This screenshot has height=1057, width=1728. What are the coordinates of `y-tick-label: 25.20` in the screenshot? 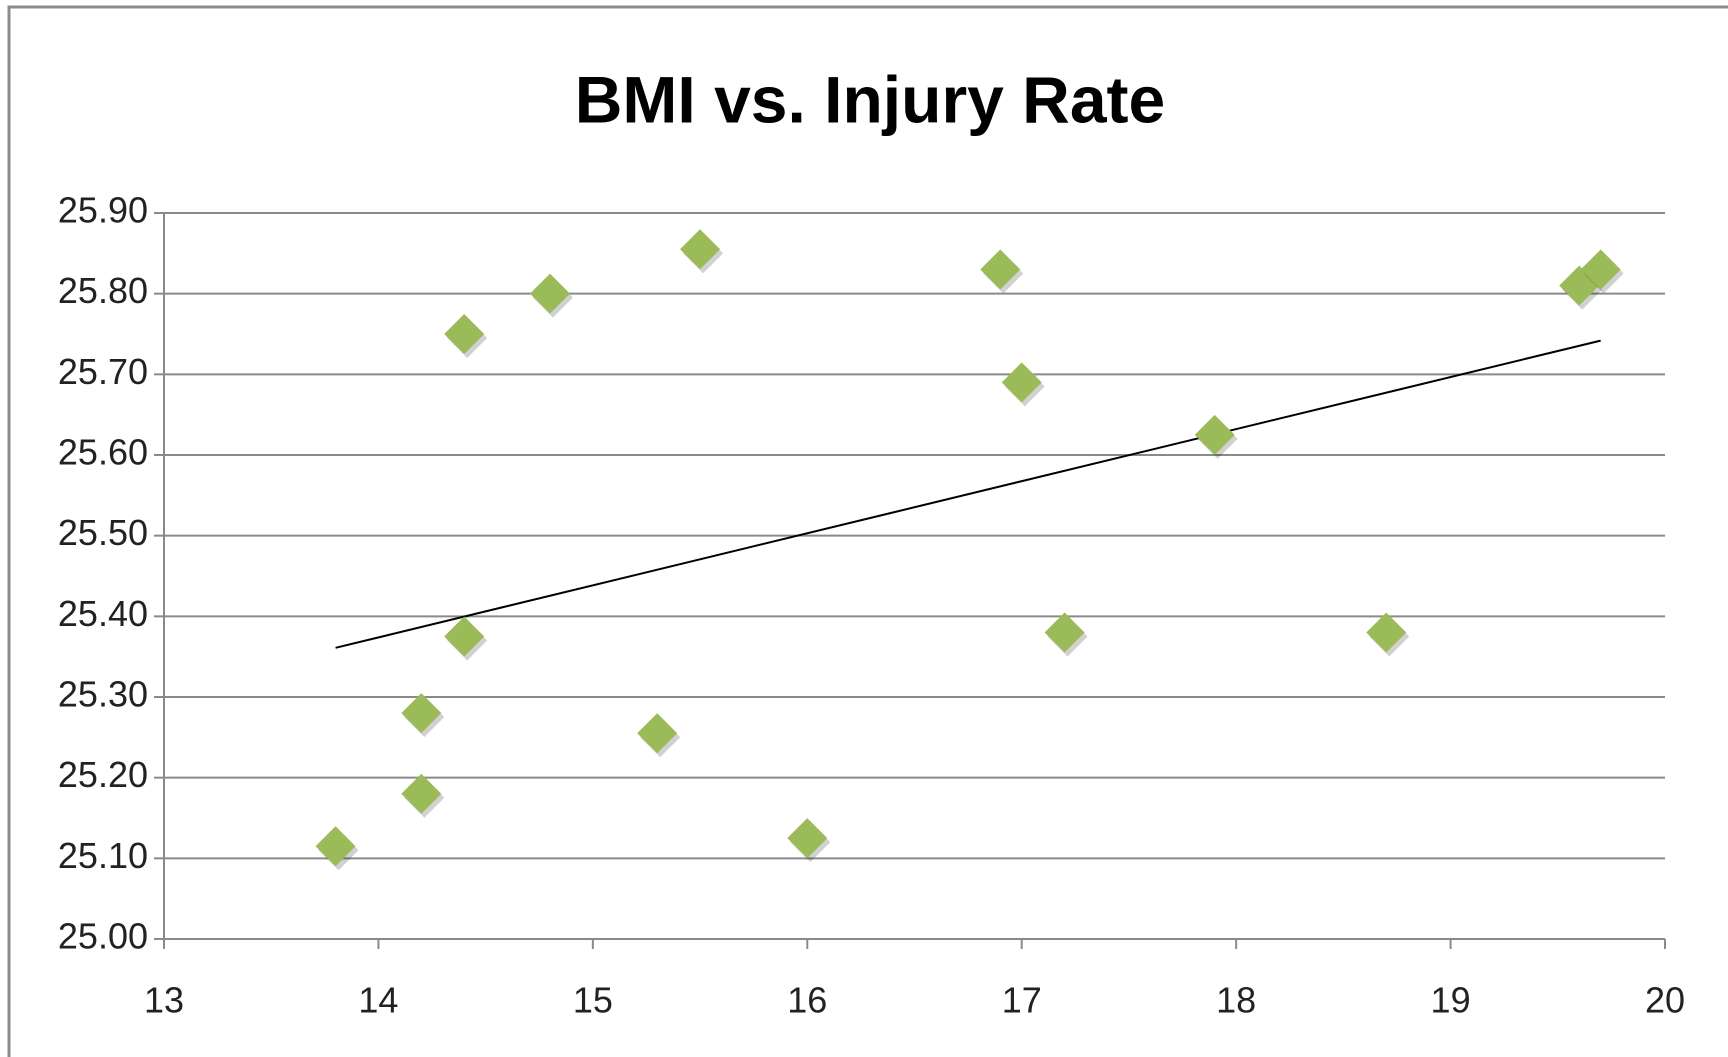 It's located at (103, 774).